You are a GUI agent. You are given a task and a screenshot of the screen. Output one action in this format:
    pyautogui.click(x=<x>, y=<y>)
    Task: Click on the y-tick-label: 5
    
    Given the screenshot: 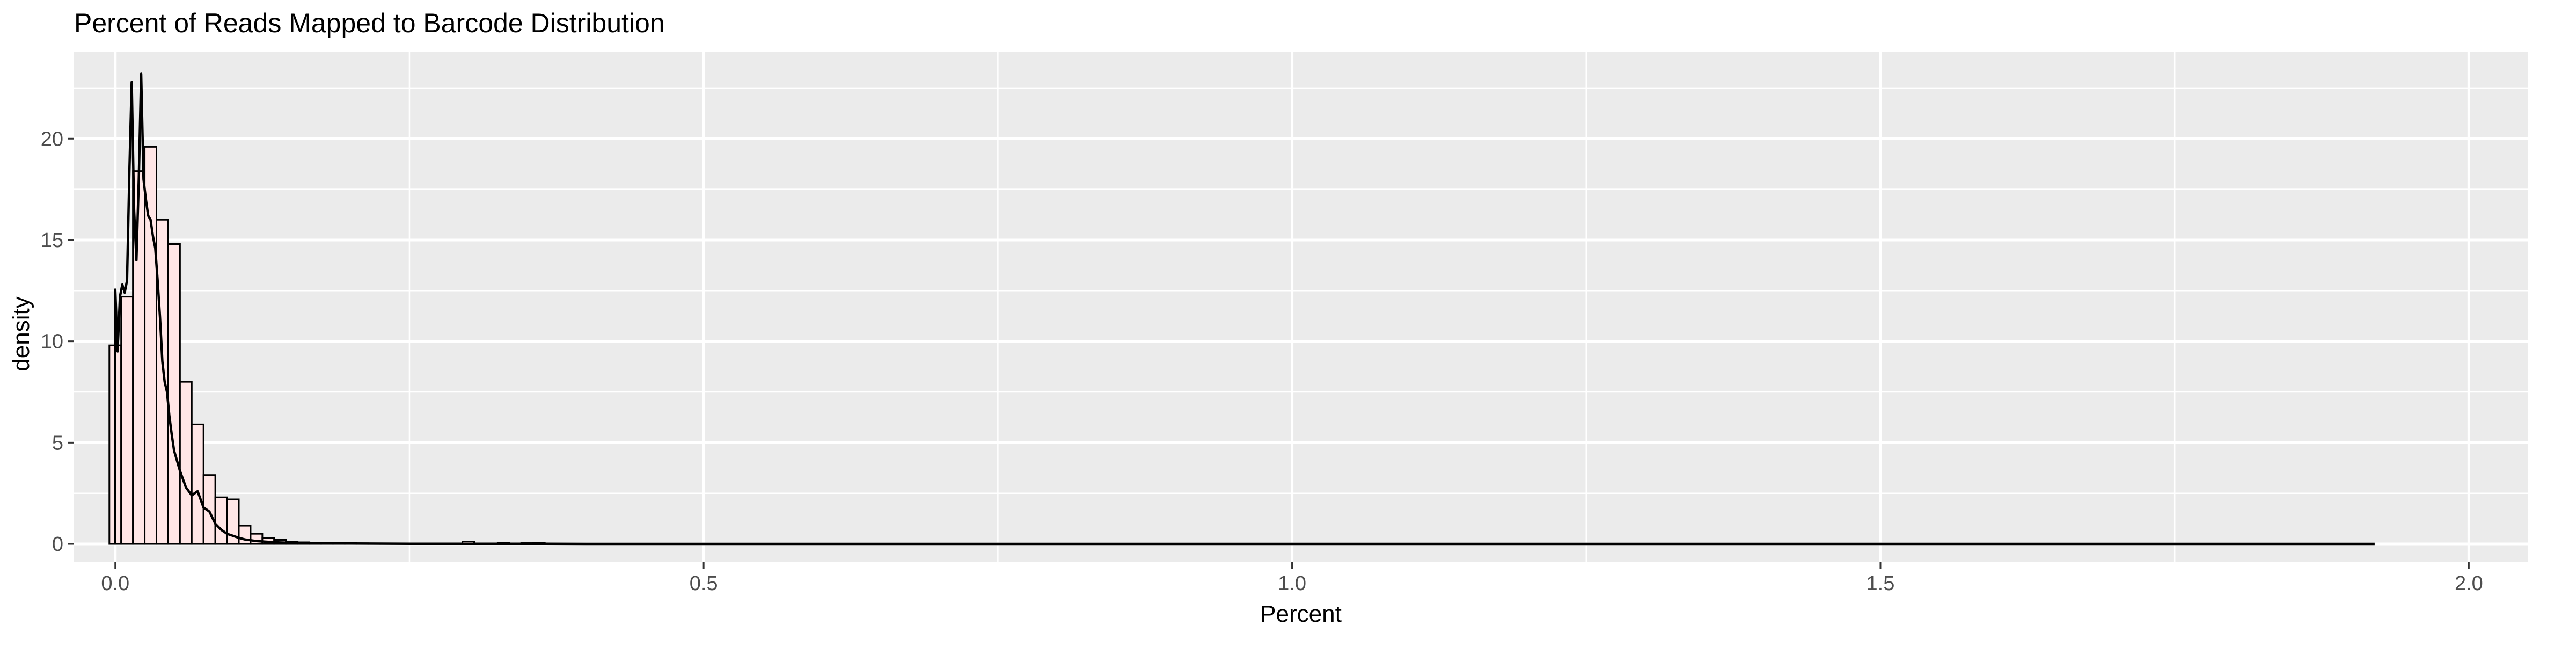 What is the action you would take?
    pyautogui.click(x=57, y=443)
    